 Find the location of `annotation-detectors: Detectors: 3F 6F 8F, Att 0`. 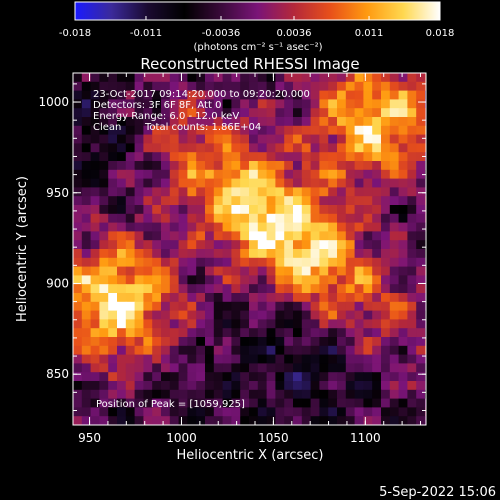

annotation-detectors: Detectors: 3F 6F 8F, Att 0 is located at coordinates (157, 105).